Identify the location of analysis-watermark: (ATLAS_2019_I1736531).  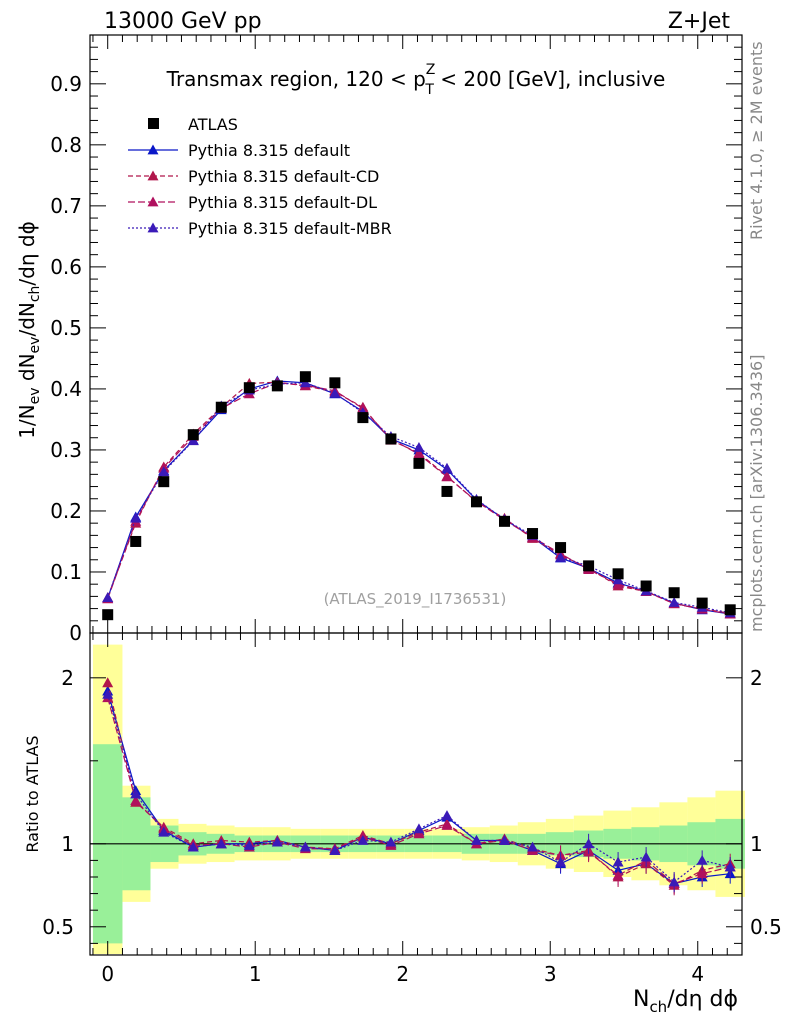
(415, 599).